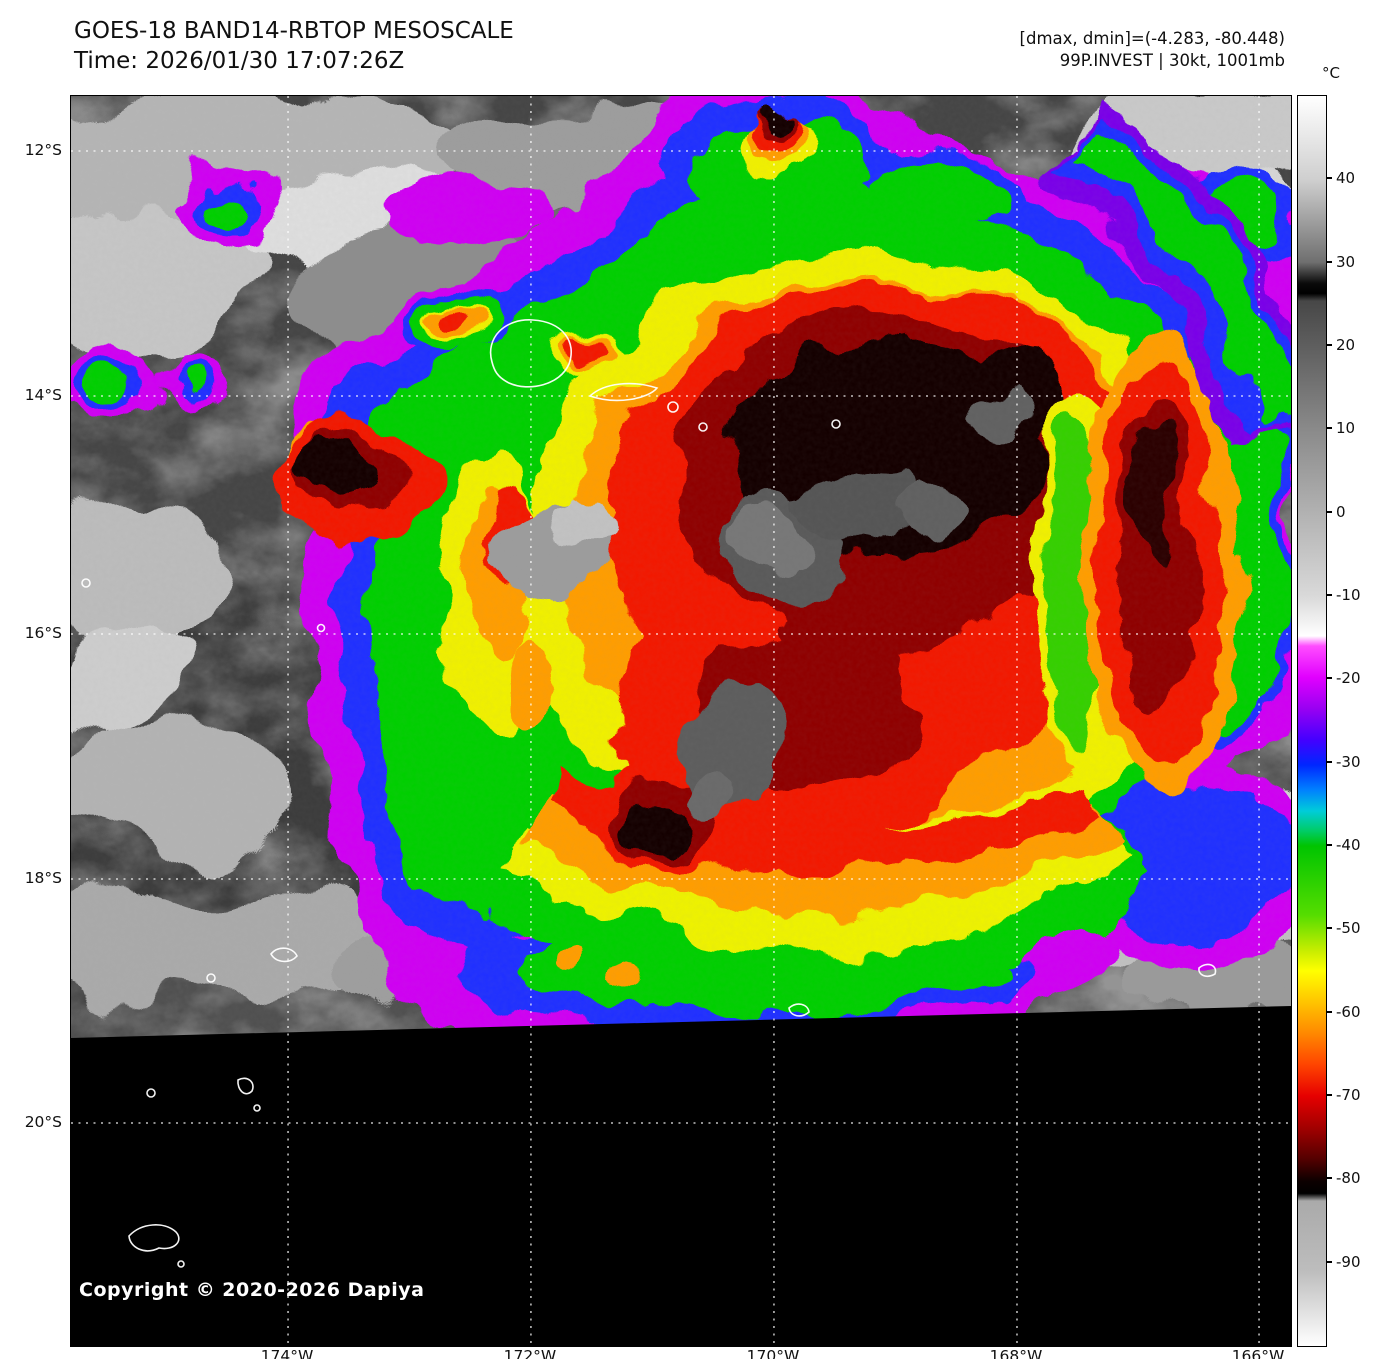  I want to click on colorbar-tick-label: 20, so click(1346, 345).